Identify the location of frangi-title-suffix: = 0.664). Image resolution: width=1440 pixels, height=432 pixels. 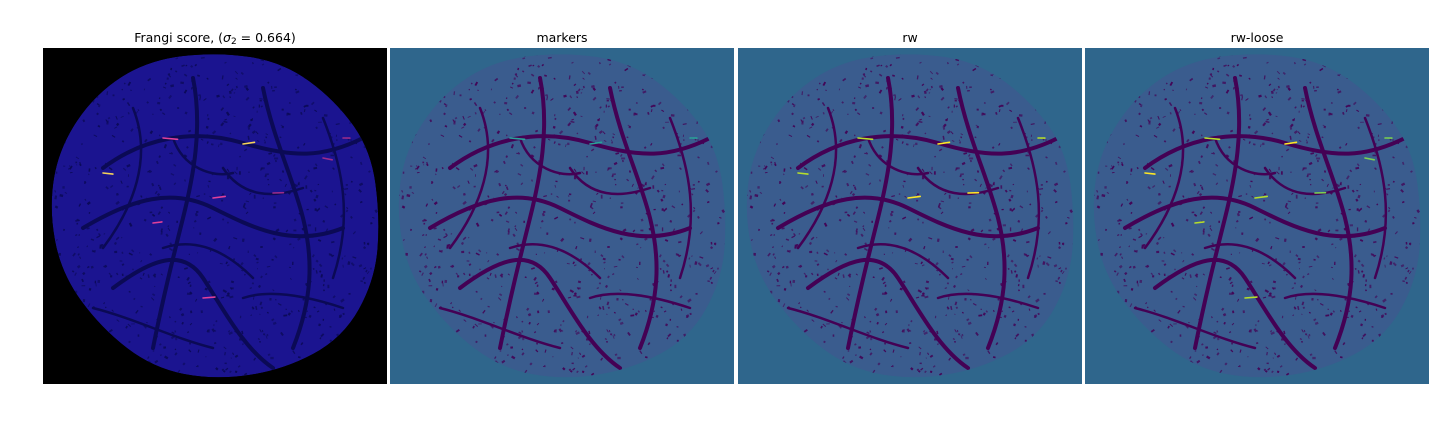
(266, 37).